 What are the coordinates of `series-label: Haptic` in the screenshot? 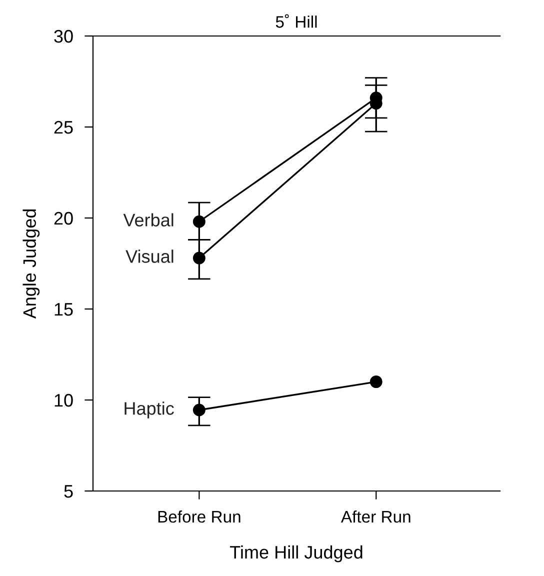 It's located at (149, 410).